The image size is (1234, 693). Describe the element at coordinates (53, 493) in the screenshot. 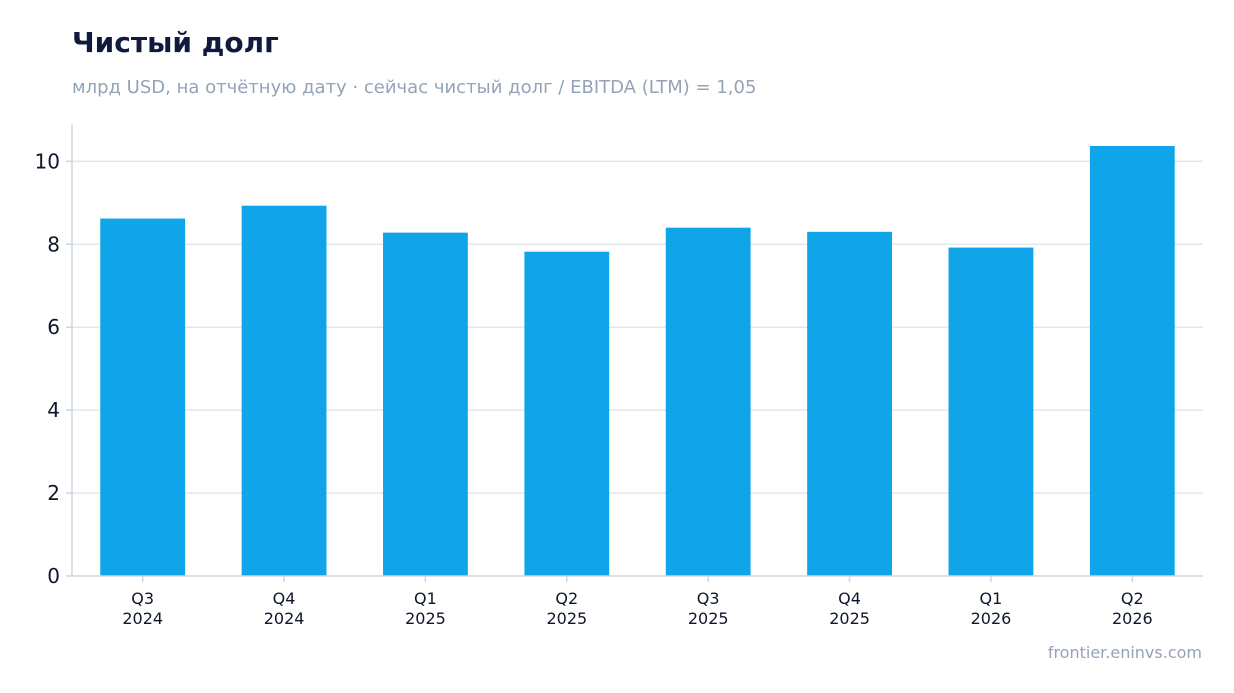

I see `y-tick-label: 2` at that location.